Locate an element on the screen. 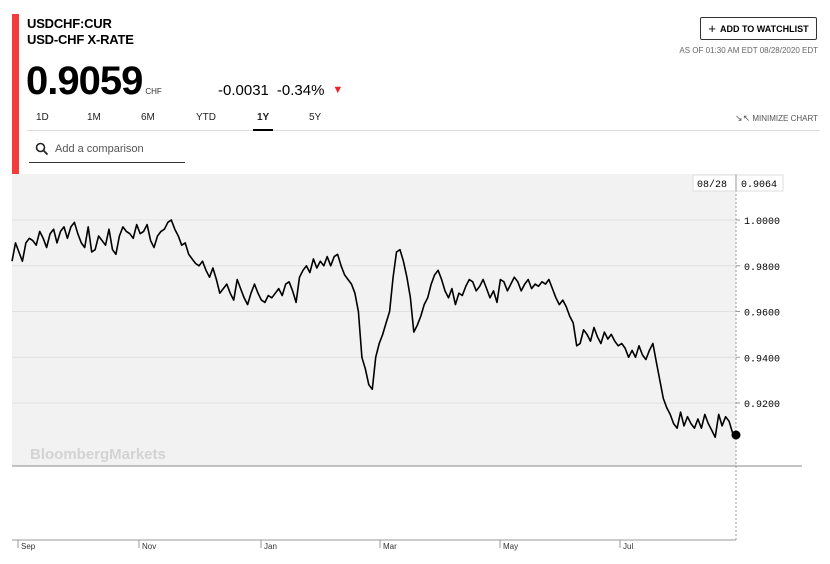  ticker-header: USDCHF:CUR USD-CHF X-RATE is located at coordinates (80, 32).